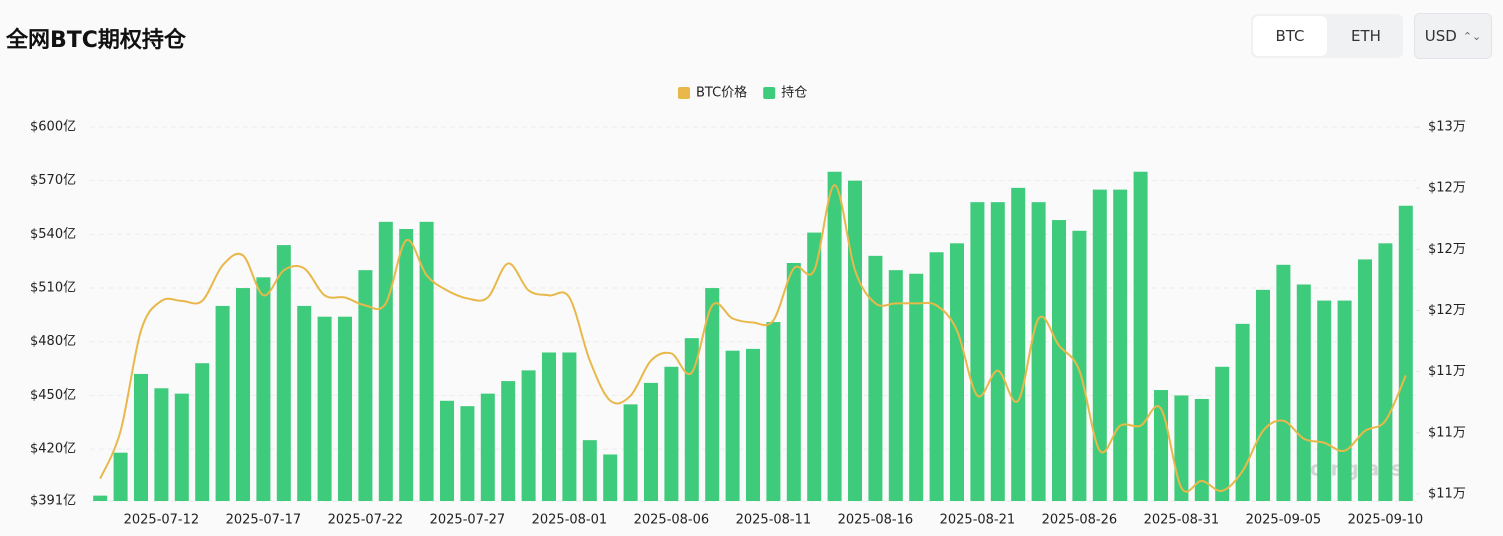  I want to click on y-tick-label: $391亿, so click(53, 501).